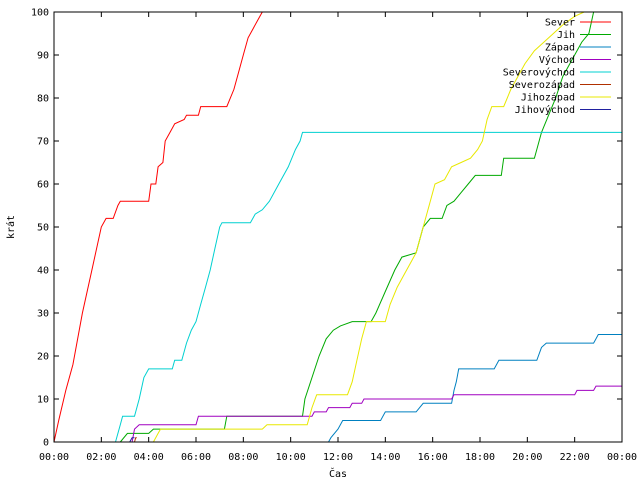  What do you see at coordinates (291, 457) in the screenshot?
I see `x-tick-label: 10:00` at bounding box center [291, 457].